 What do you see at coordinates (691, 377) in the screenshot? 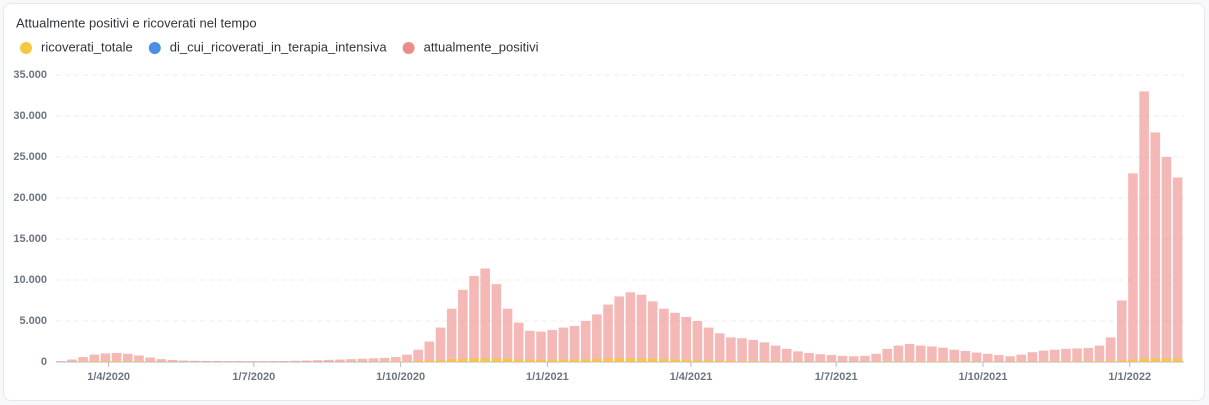
I see `x-tick-label: 1/4/2021` at bounding box center [691, 377].